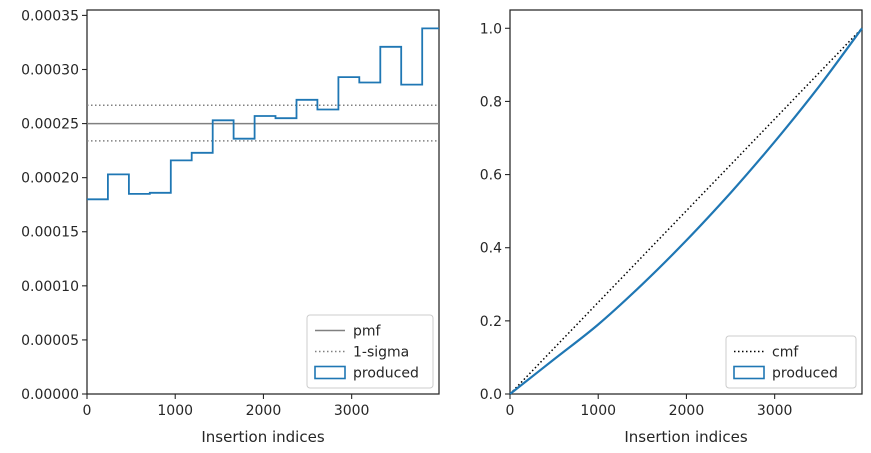 This screenshot has height=453, width=871. Describe the element at coordinates (50, 125) in the screenshot. I see `y-tick-label: 0.00025` at that location.